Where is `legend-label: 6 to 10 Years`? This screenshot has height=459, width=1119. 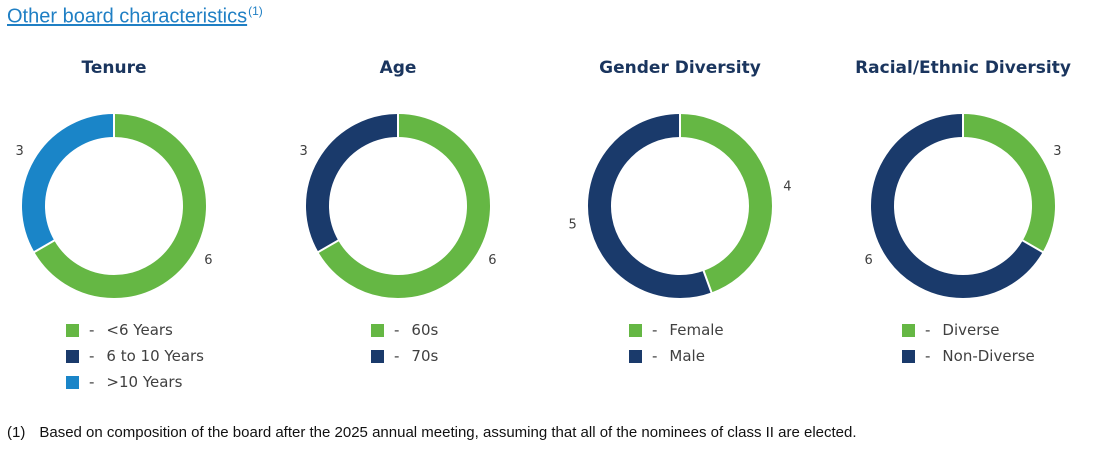
legend-label: 6 to 10 Years is located at coordinates (155, 356).